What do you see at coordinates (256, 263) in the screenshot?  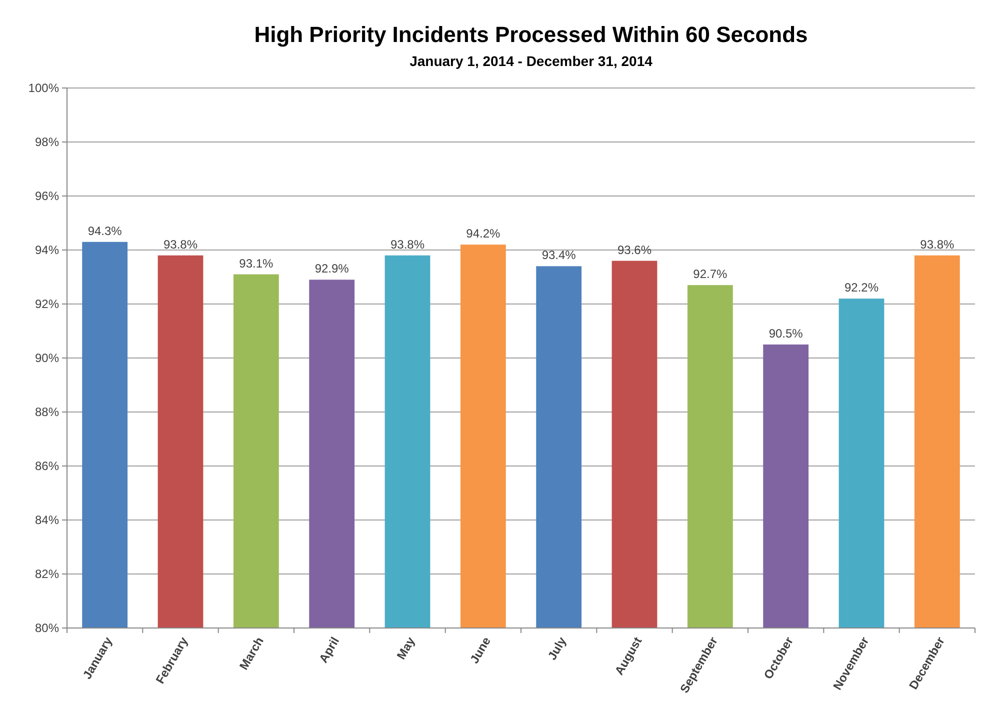 I see `data-label: 93.1%` at bounding box center [256, 263].